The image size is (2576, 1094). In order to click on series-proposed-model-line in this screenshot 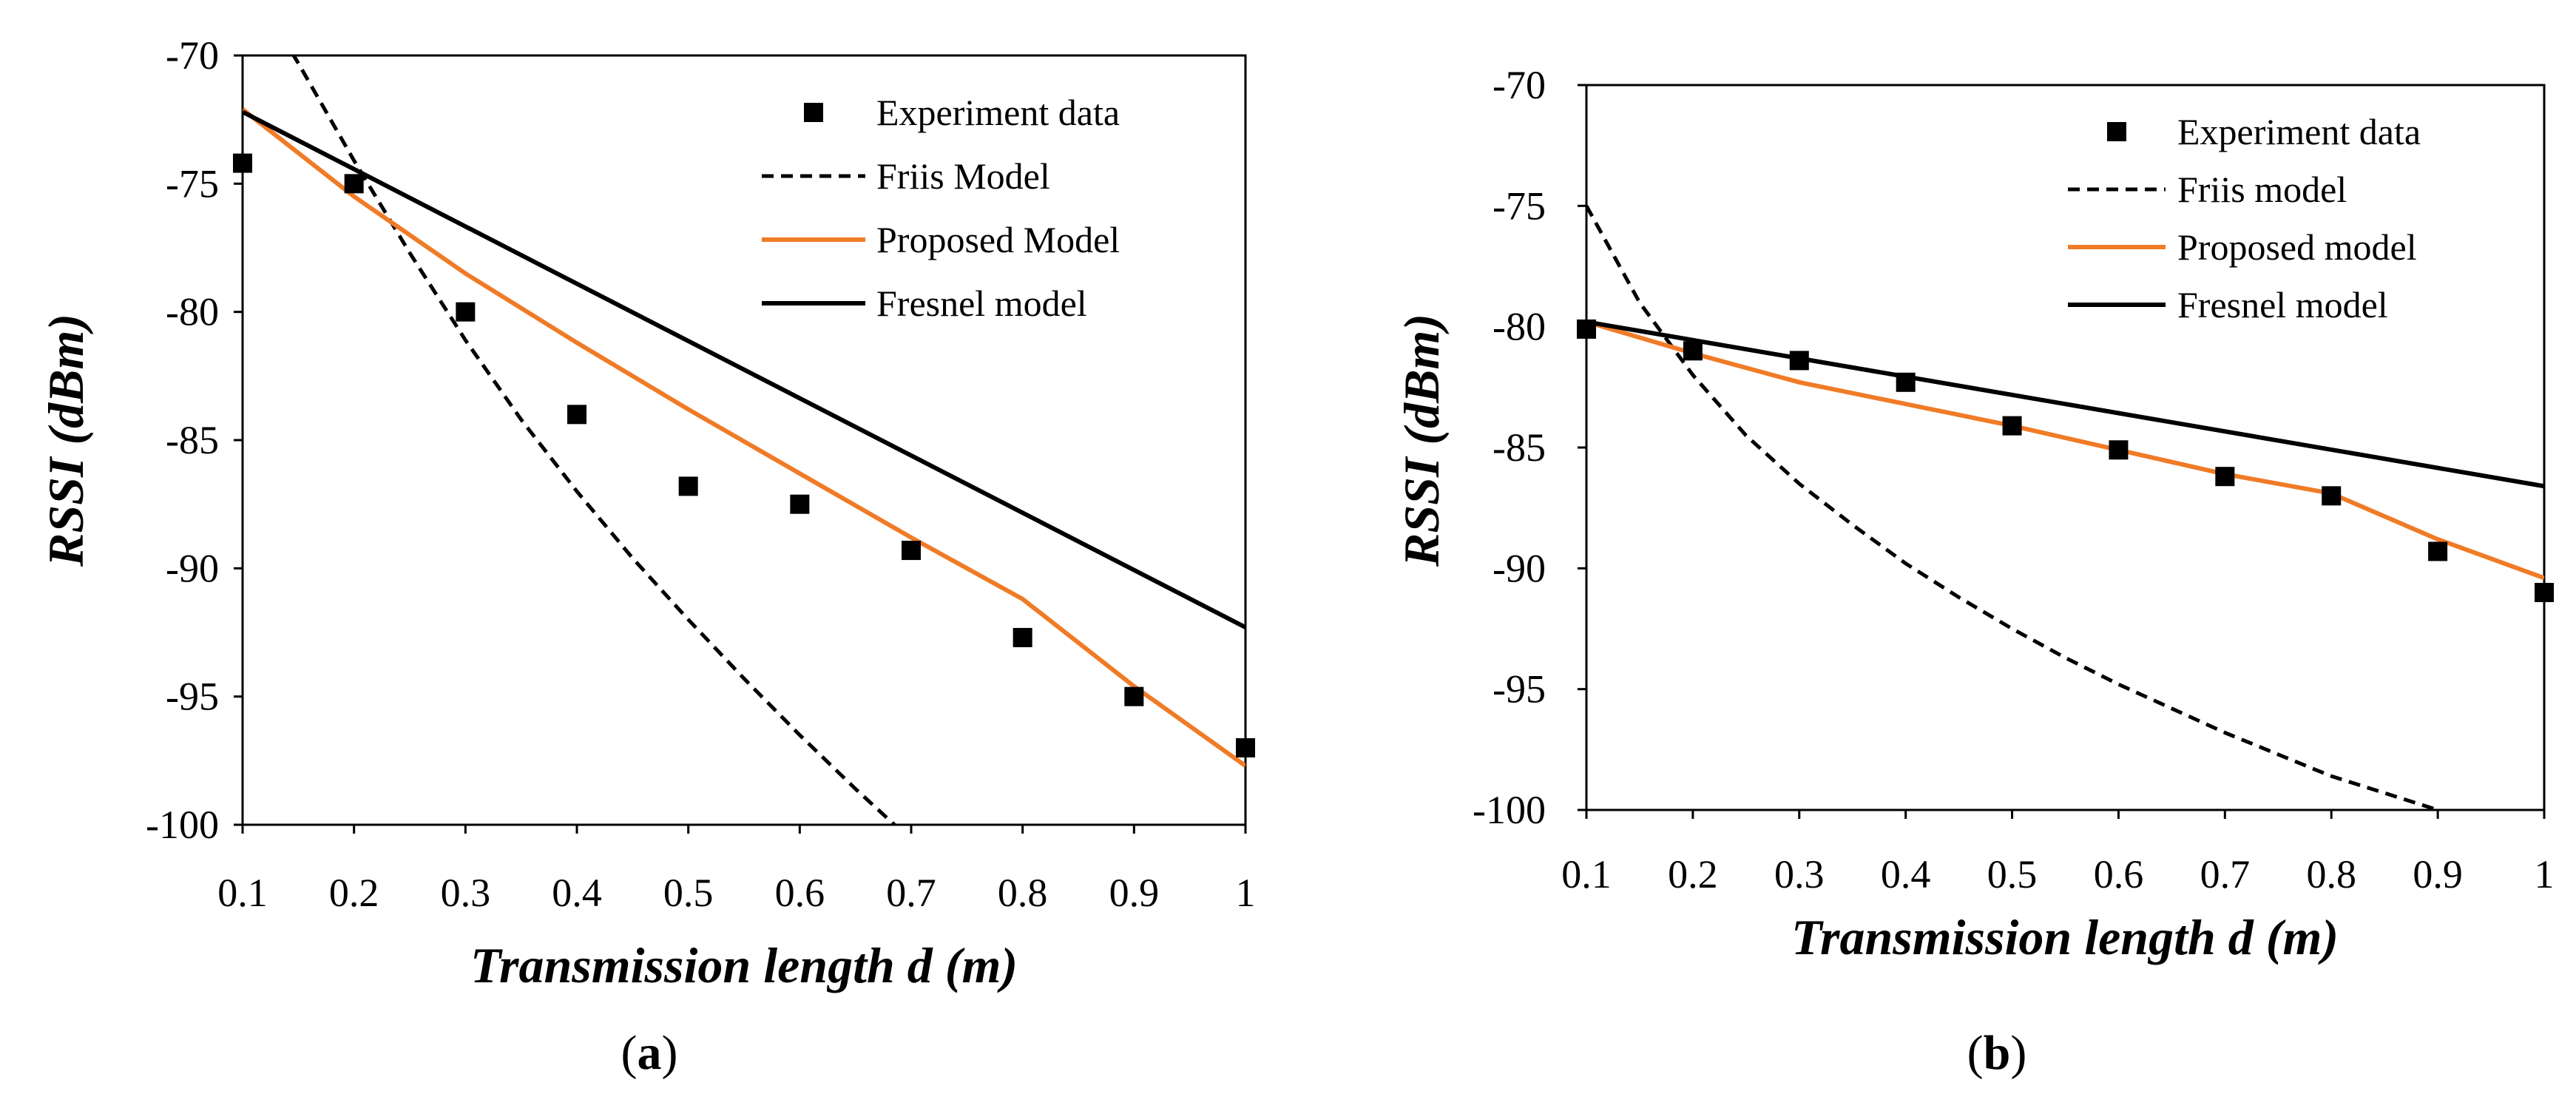, I will do `click(2065, 451)`.